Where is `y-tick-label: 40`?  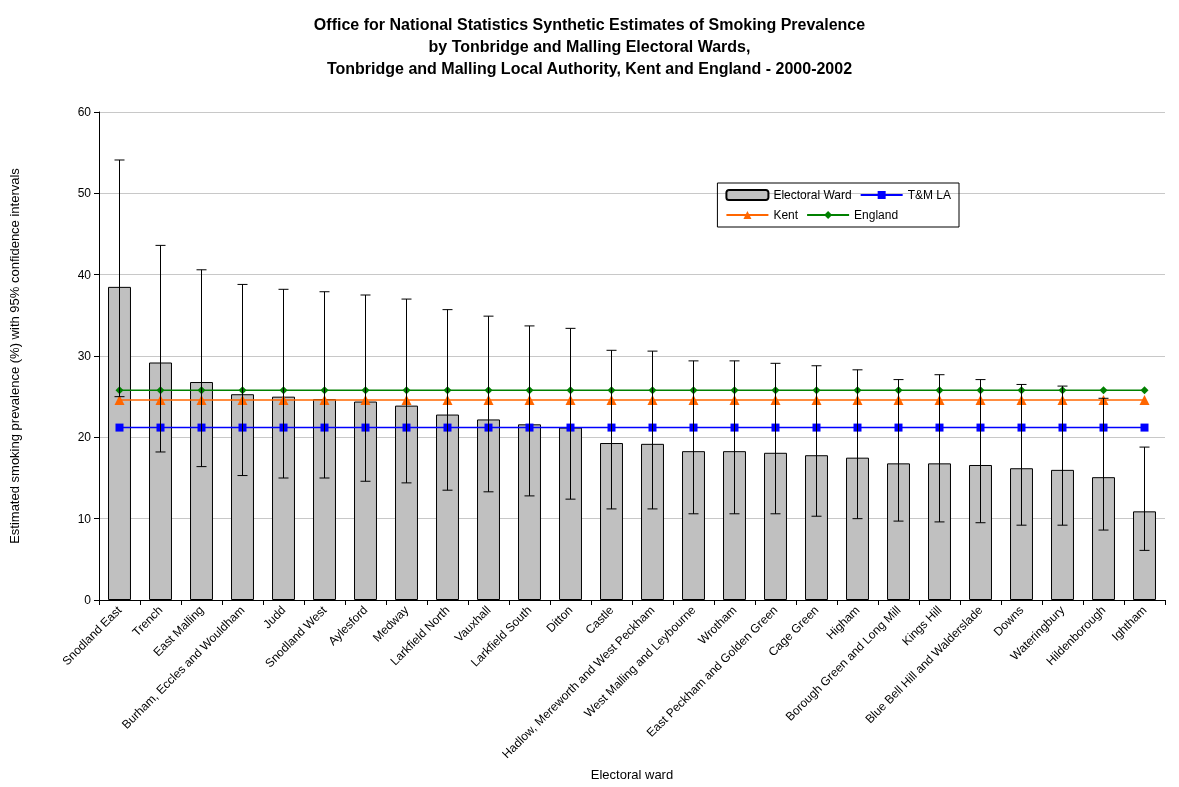
y-tick-label: 40 is located at coordinates (84, 274).